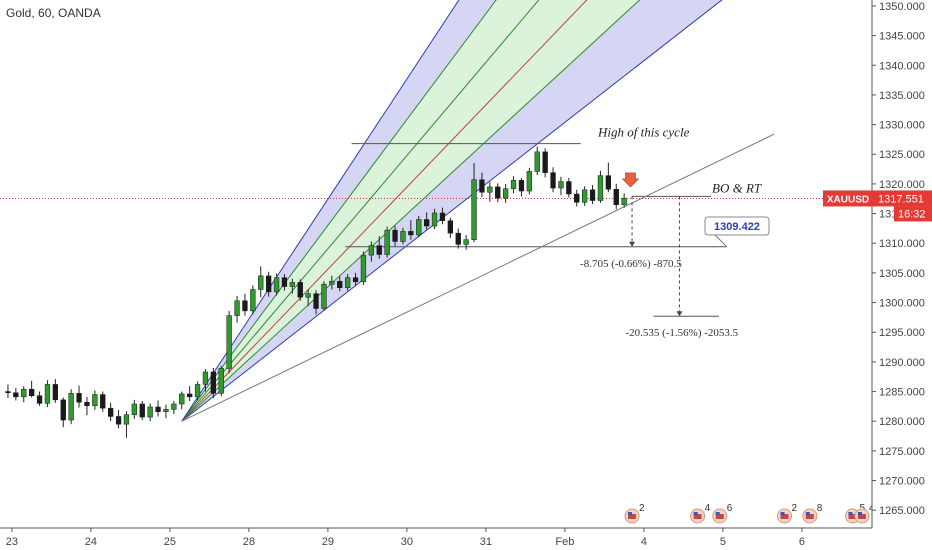 This screenshot has height=550, width=932. What do you see at coordinates (328, 542) in the screenshot?
I see `time-tick-label: 29` at bounding box center [328, 542].